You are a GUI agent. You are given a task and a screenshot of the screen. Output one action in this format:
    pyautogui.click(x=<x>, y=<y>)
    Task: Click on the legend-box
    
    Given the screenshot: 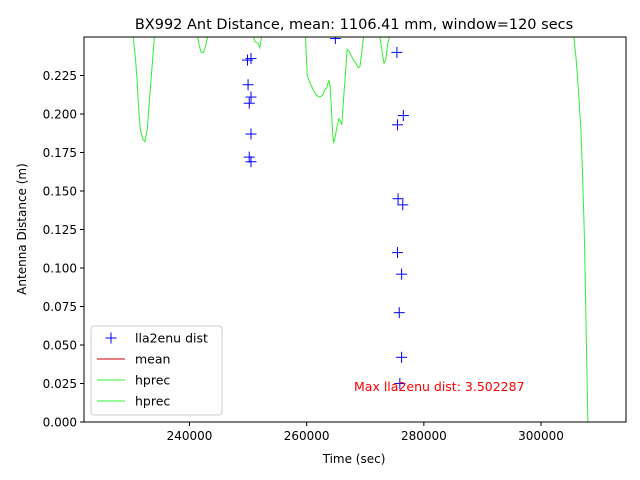 What is the action you would take?
    pyautogui.click(x=156, y=370)
    